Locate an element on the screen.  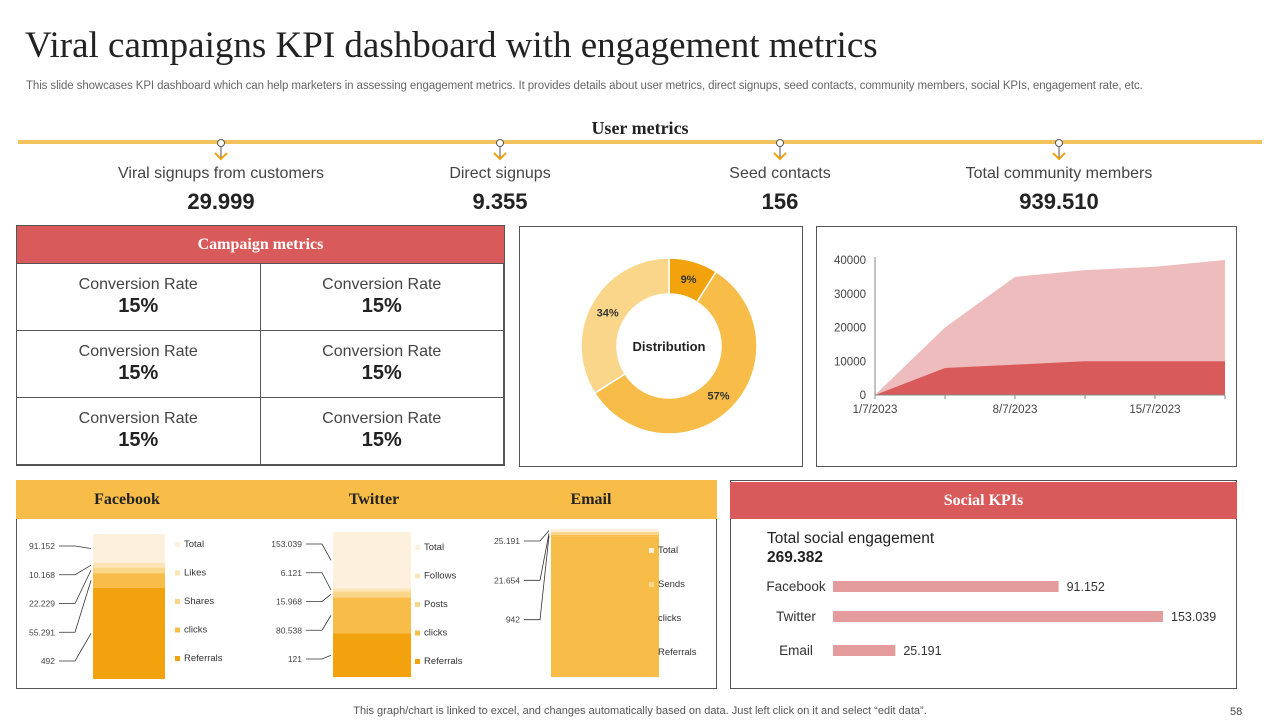
twitter-title: Twitter is located at coordinates (374, 499).